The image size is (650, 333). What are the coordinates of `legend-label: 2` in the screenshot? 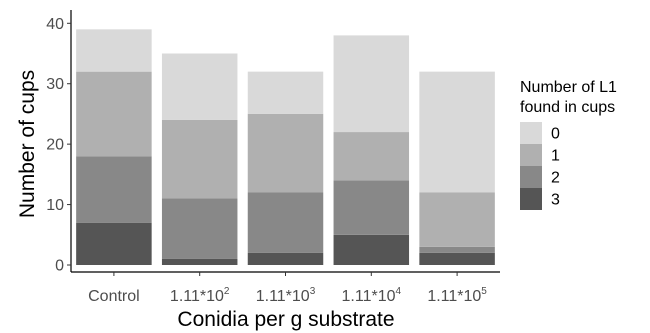 It's located at (555, 178).